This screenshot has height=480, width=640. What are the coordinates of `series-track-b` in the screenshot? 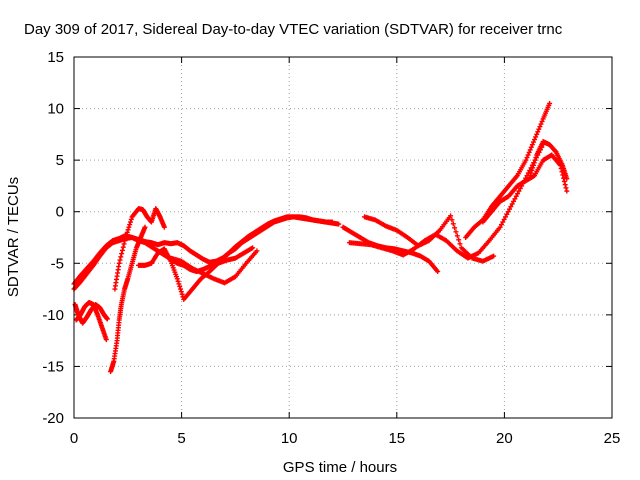 It's located at (203, 250).